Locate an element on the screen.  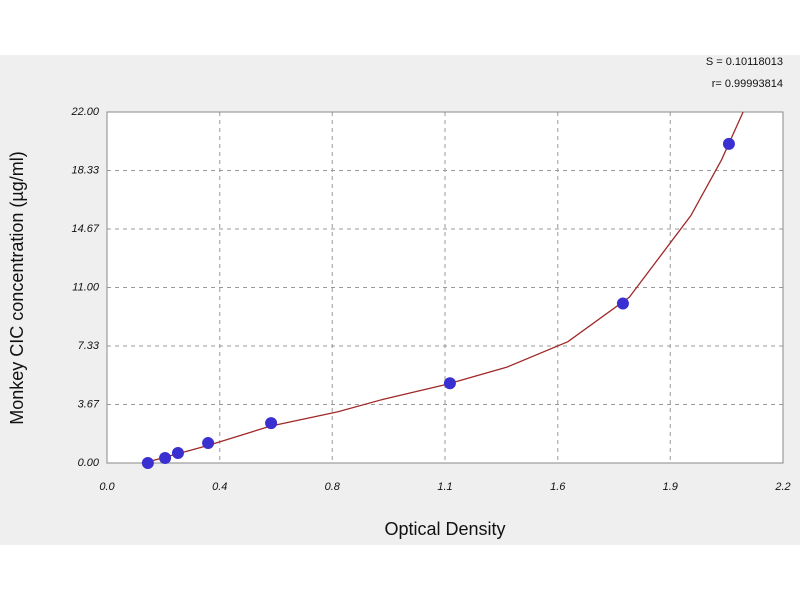
y-tick-label: 3.67 is located at coordinates (89, 404).